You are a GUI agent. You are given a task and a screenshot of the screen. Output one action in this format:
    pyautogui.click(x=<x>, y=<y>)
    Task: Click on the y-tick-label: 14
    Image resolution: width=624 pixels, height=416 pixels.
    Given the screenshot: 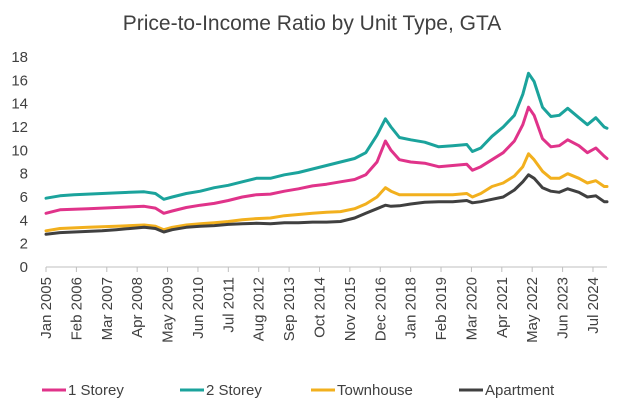 What is the action you would take?
    pyautogui.click(x=19, y=104)
    